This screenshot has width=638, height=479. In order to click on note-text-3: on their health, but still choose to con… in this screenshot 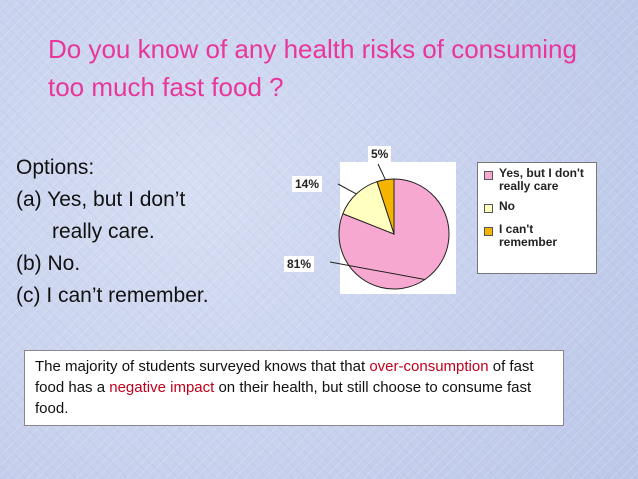, I will do `click(283, 398)`.